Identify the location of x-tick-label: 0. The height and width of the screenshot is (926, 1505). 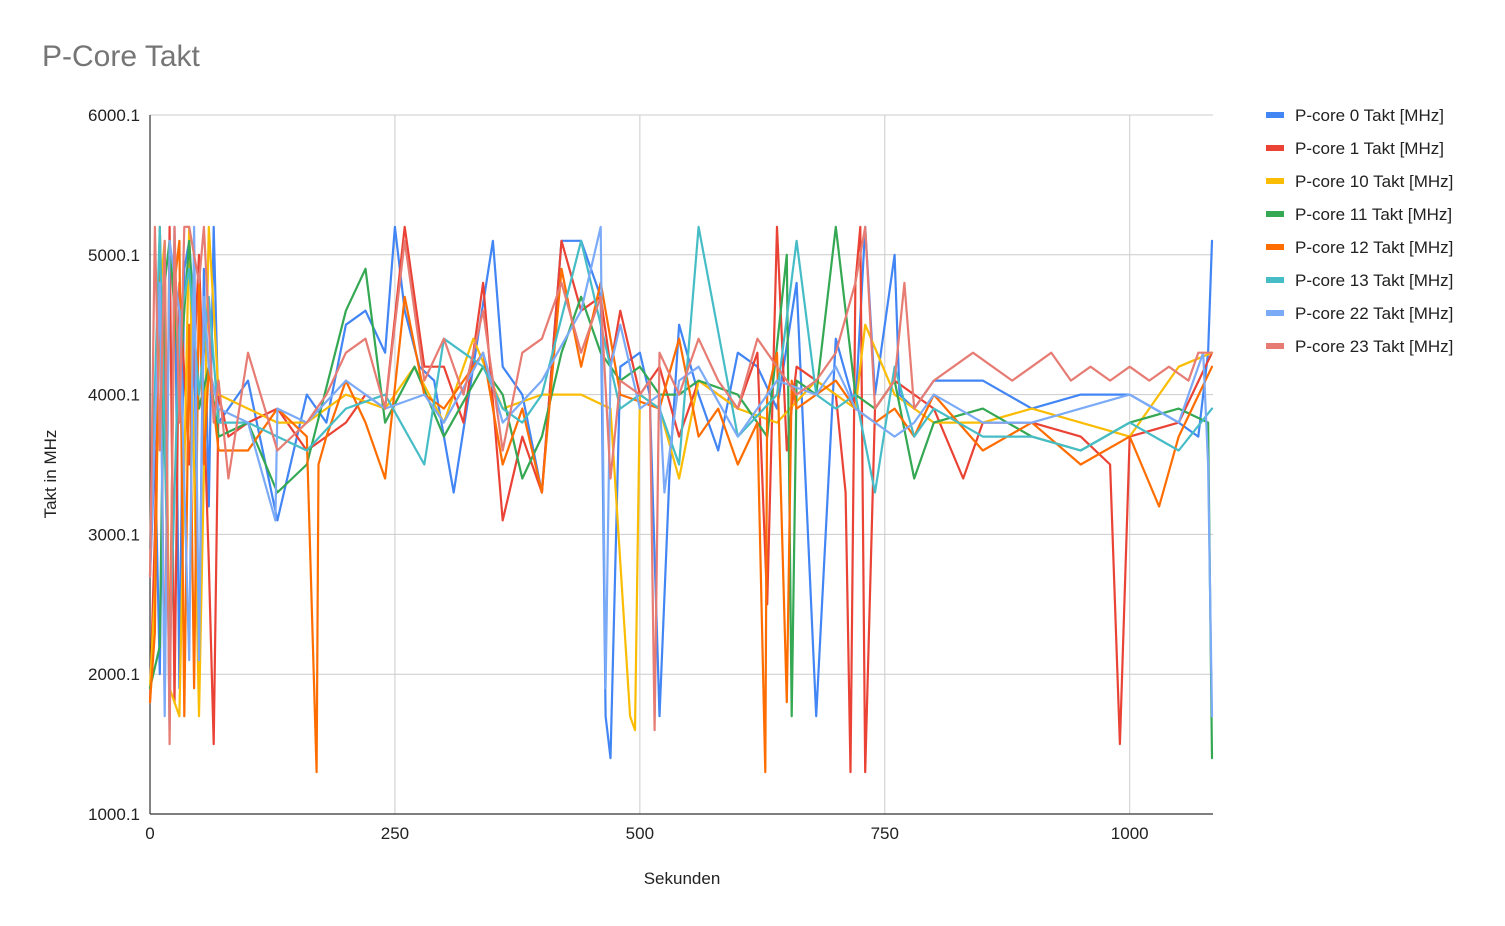
(149, 833).